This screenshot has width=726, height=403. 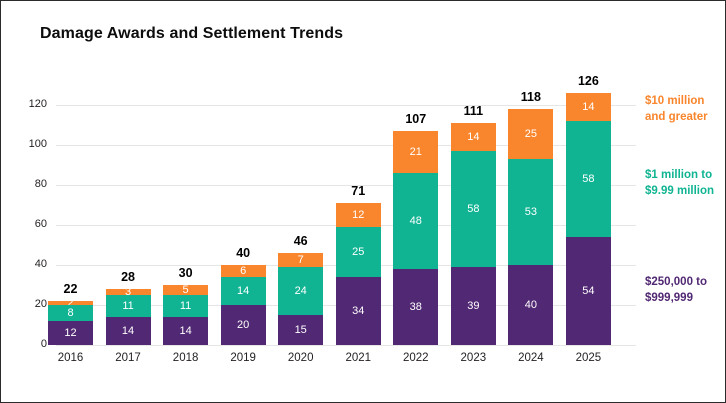 I want to click on bar-stack: 25 53 40, so click(x=531, y=227).